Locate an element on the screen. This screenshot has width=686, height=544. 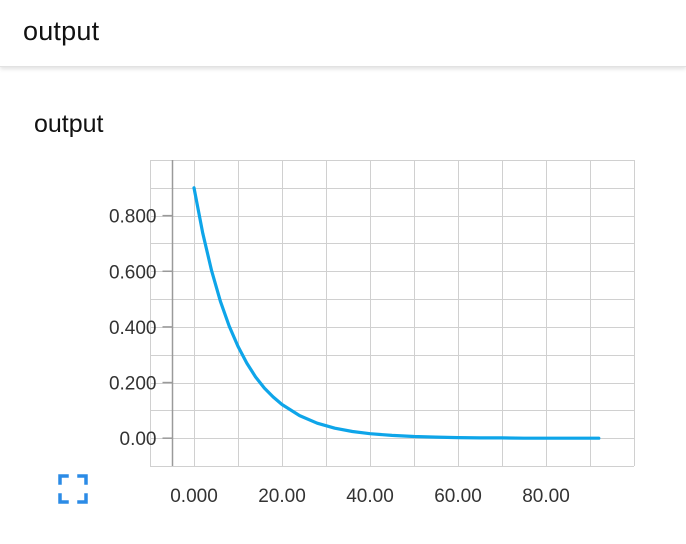
y-tick-label: 0.400 is located at coordinates (133, 328).